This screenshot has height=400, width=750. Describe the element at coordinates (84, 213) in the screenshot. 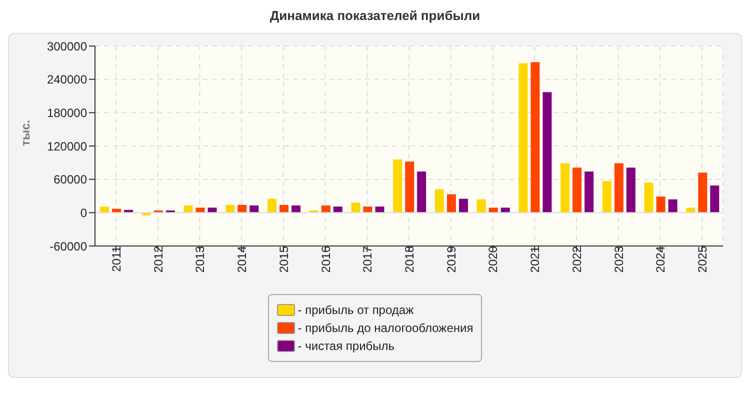

I see `y-tick-label: 0` at that location.